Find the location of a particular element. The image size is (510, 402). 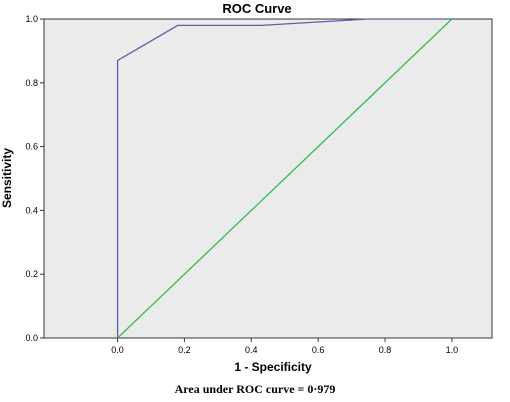

x-tick-label: 1.0 is located at coordinates (452, 350).